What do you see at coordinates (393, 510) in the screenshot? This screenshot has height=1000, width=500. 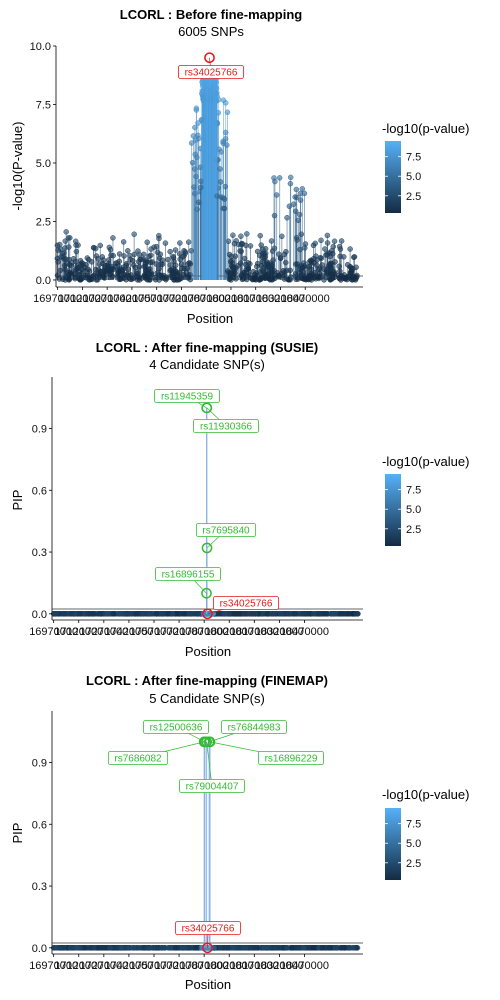 I see `legend-colorbar` at bounding box center [393, 510].